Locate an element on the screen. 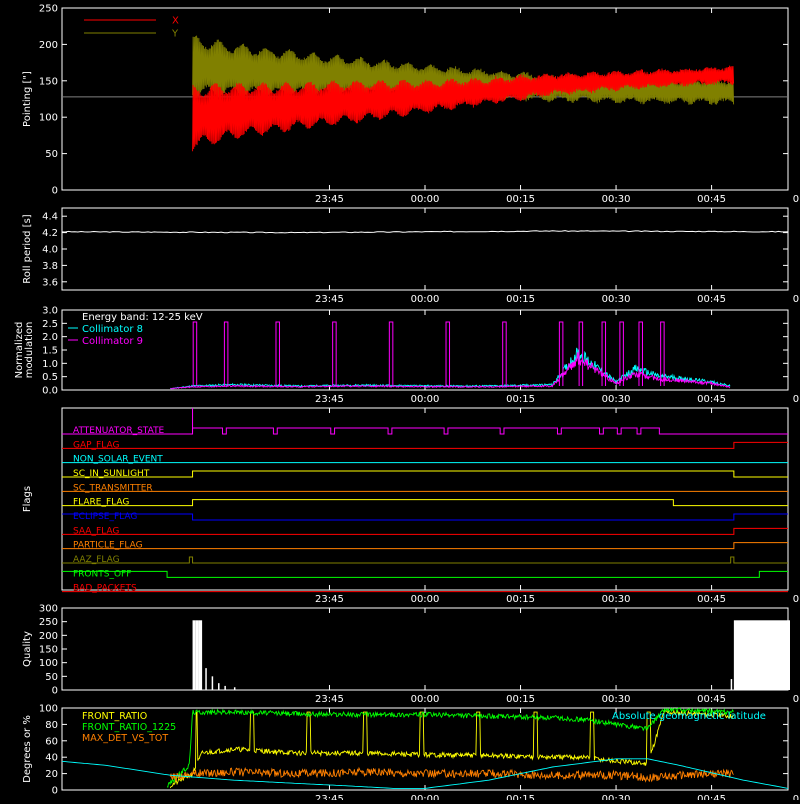 The height and width of the screenshot is (804, 800). ratio-legend-label: FRONT_RATIO is located at coordinates (114, 716).